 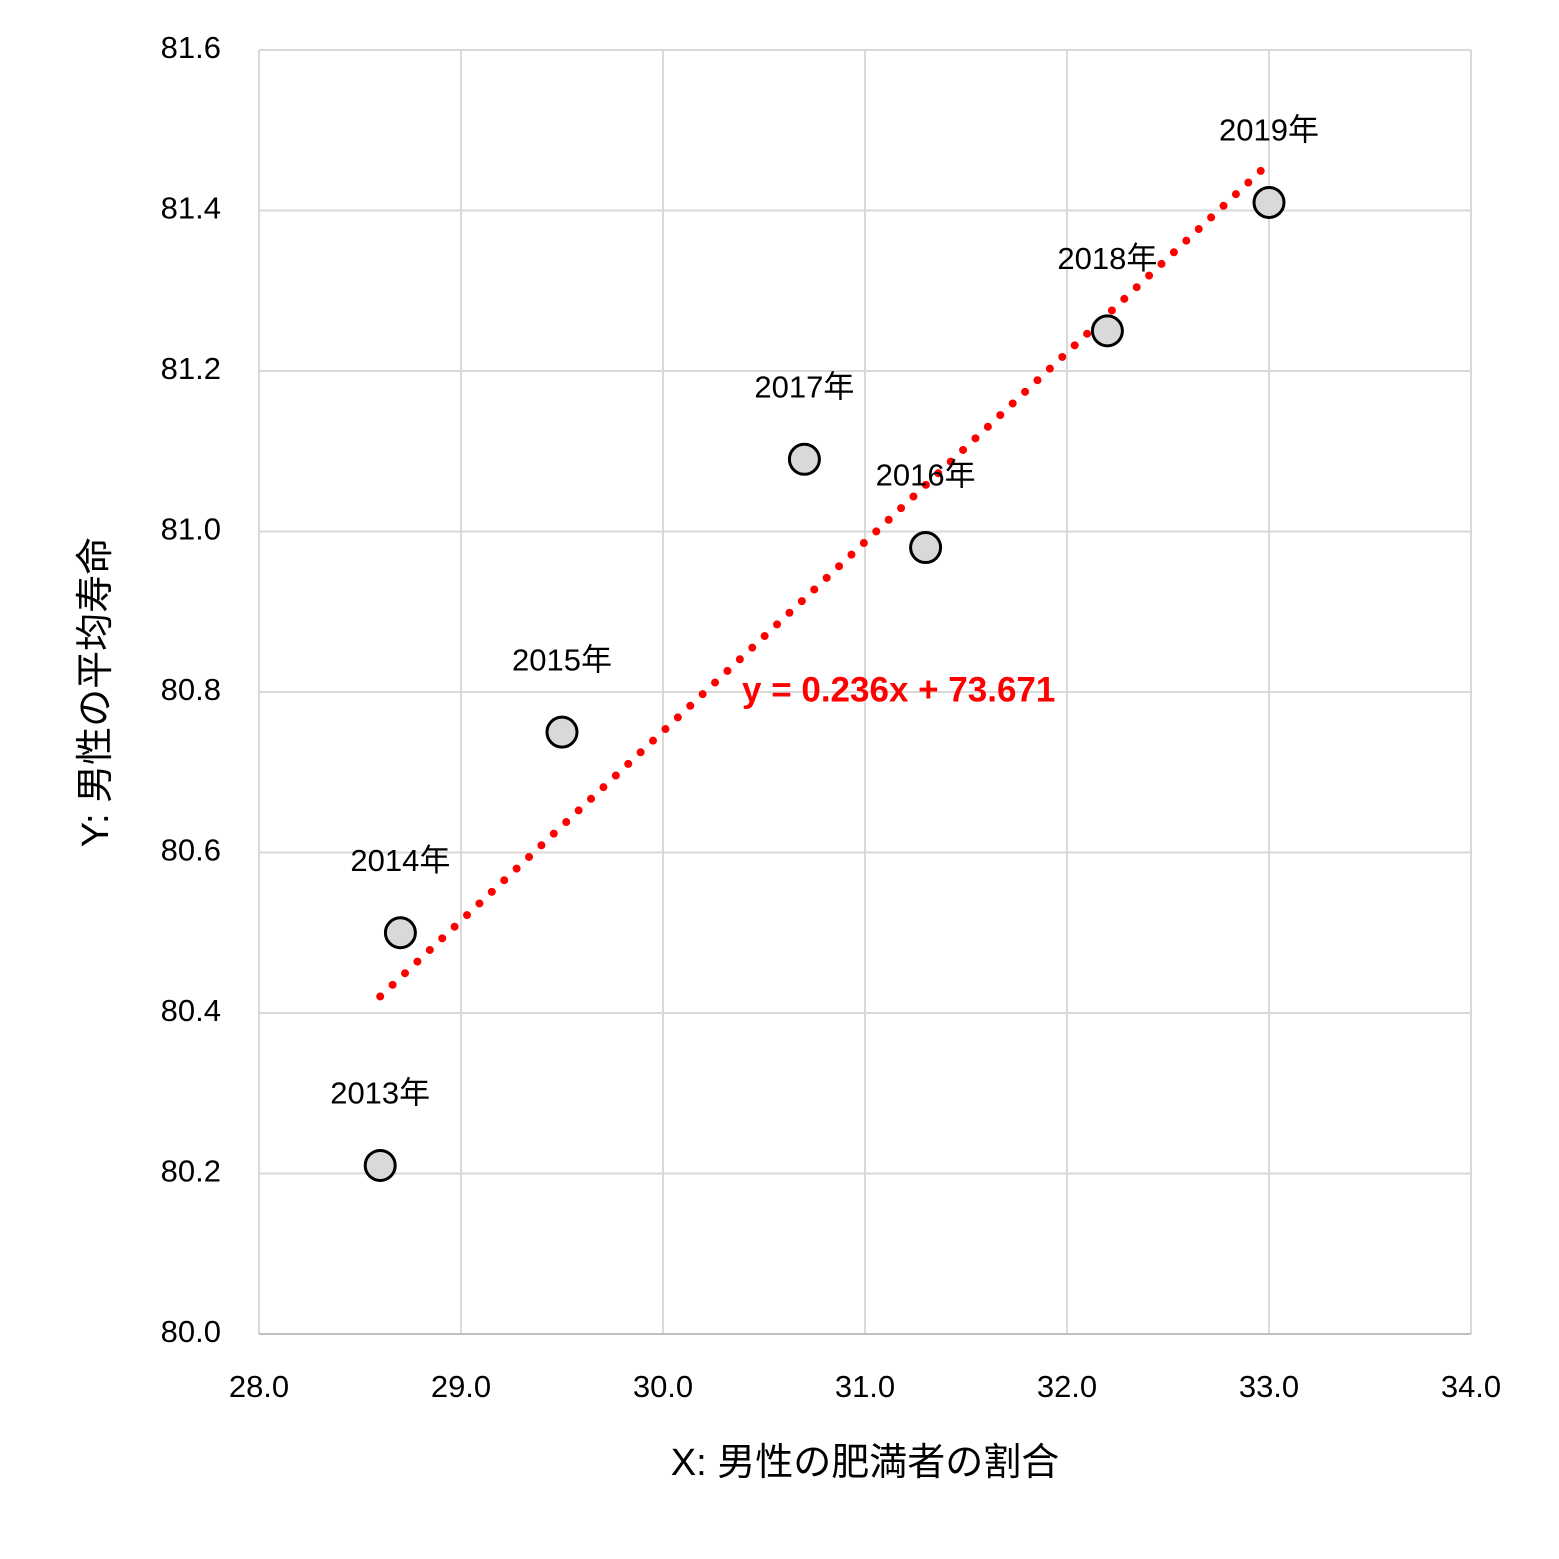 What do you see at coordinates (1107, 258) in the screenshot?
I see `point-label: 2018年` at bounding box center [1107, 258].